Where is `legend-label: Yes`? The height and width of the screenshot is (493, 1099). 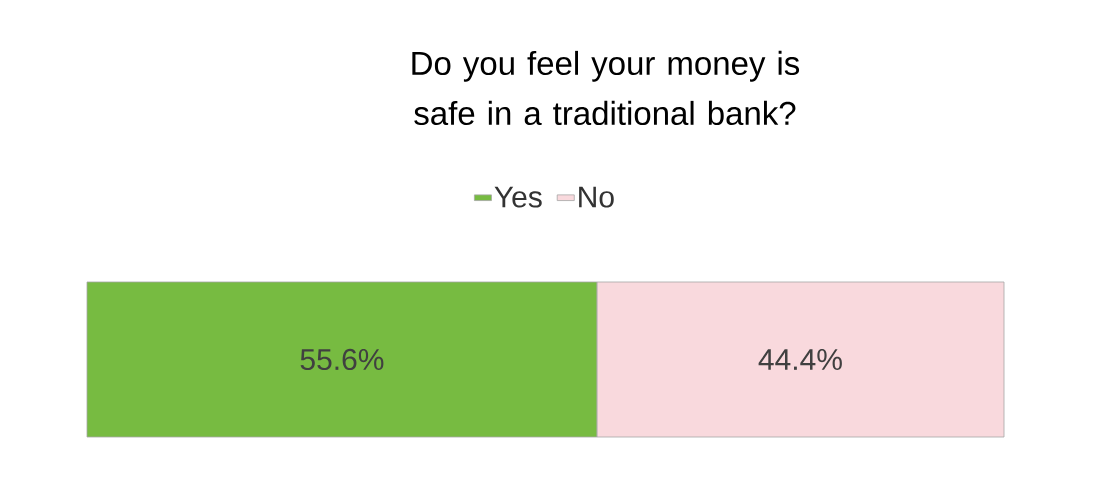 legend-label: Yes is located at coordinates (518, 197).